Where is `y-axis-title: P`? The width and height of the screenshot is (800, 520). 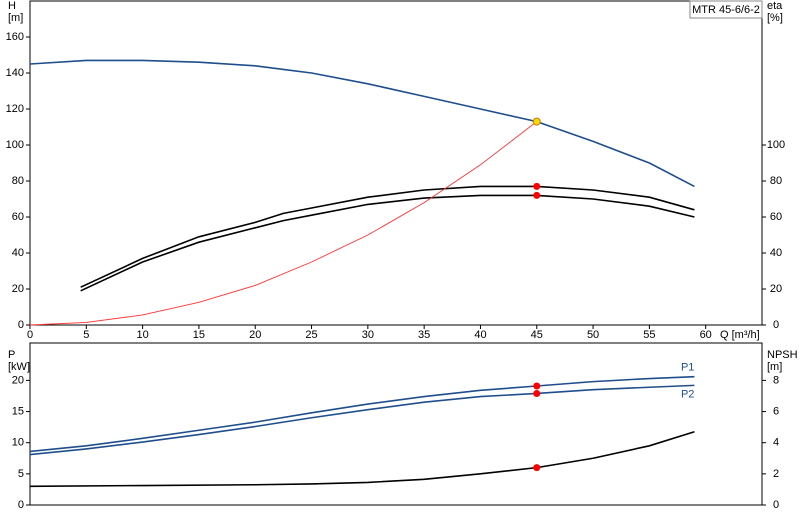 y-axis-title: P is located at coordinates (11, 355).